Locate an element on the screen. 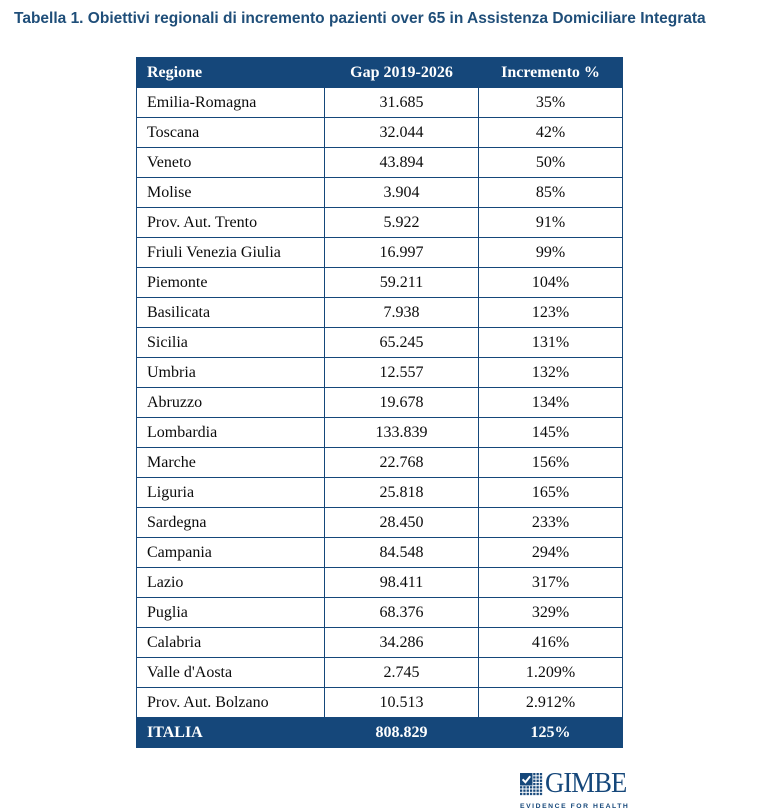  table-header: Regione Gap 2019-2026 Incremento % is located at coordinates (379, 72).